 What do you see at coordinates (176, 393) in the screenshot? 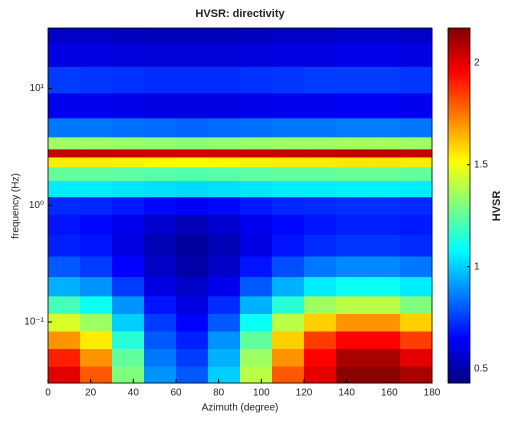
I see `x-tick-label: 60` at bounding box center [176, 393].